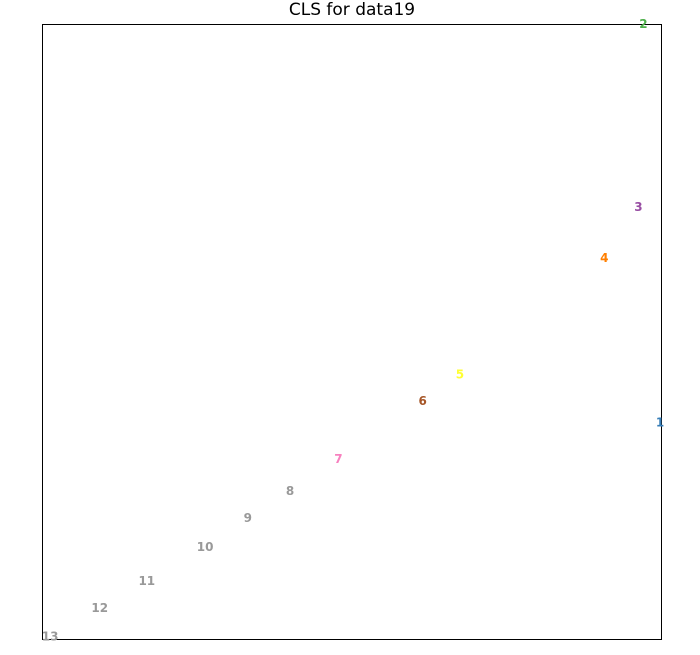  Describe the element at coordinates (290, 491) in the screenshot. I see `point-label-8: 8` at that location.